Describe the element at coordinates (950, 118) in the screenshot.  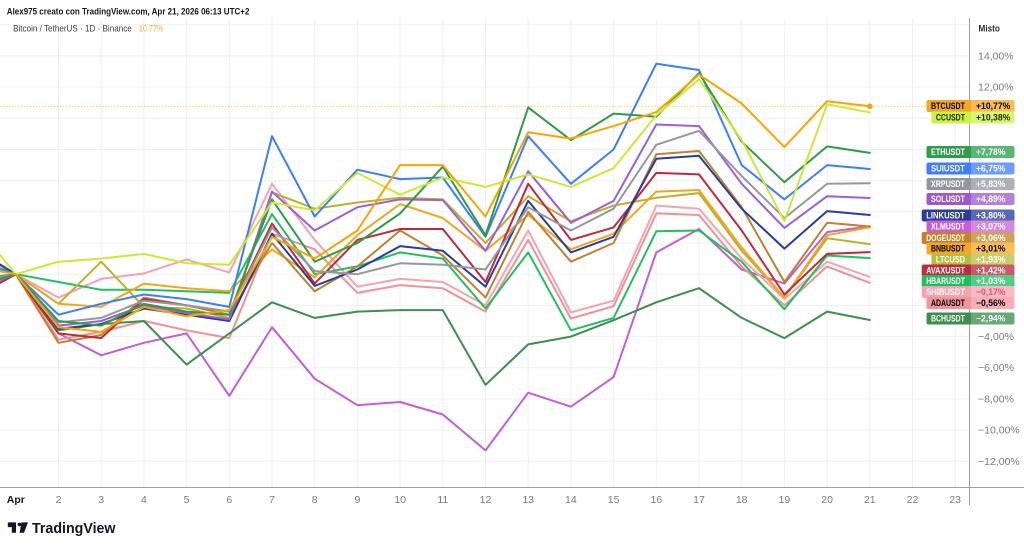
I see `svg-text: CCUSDT` at that location.